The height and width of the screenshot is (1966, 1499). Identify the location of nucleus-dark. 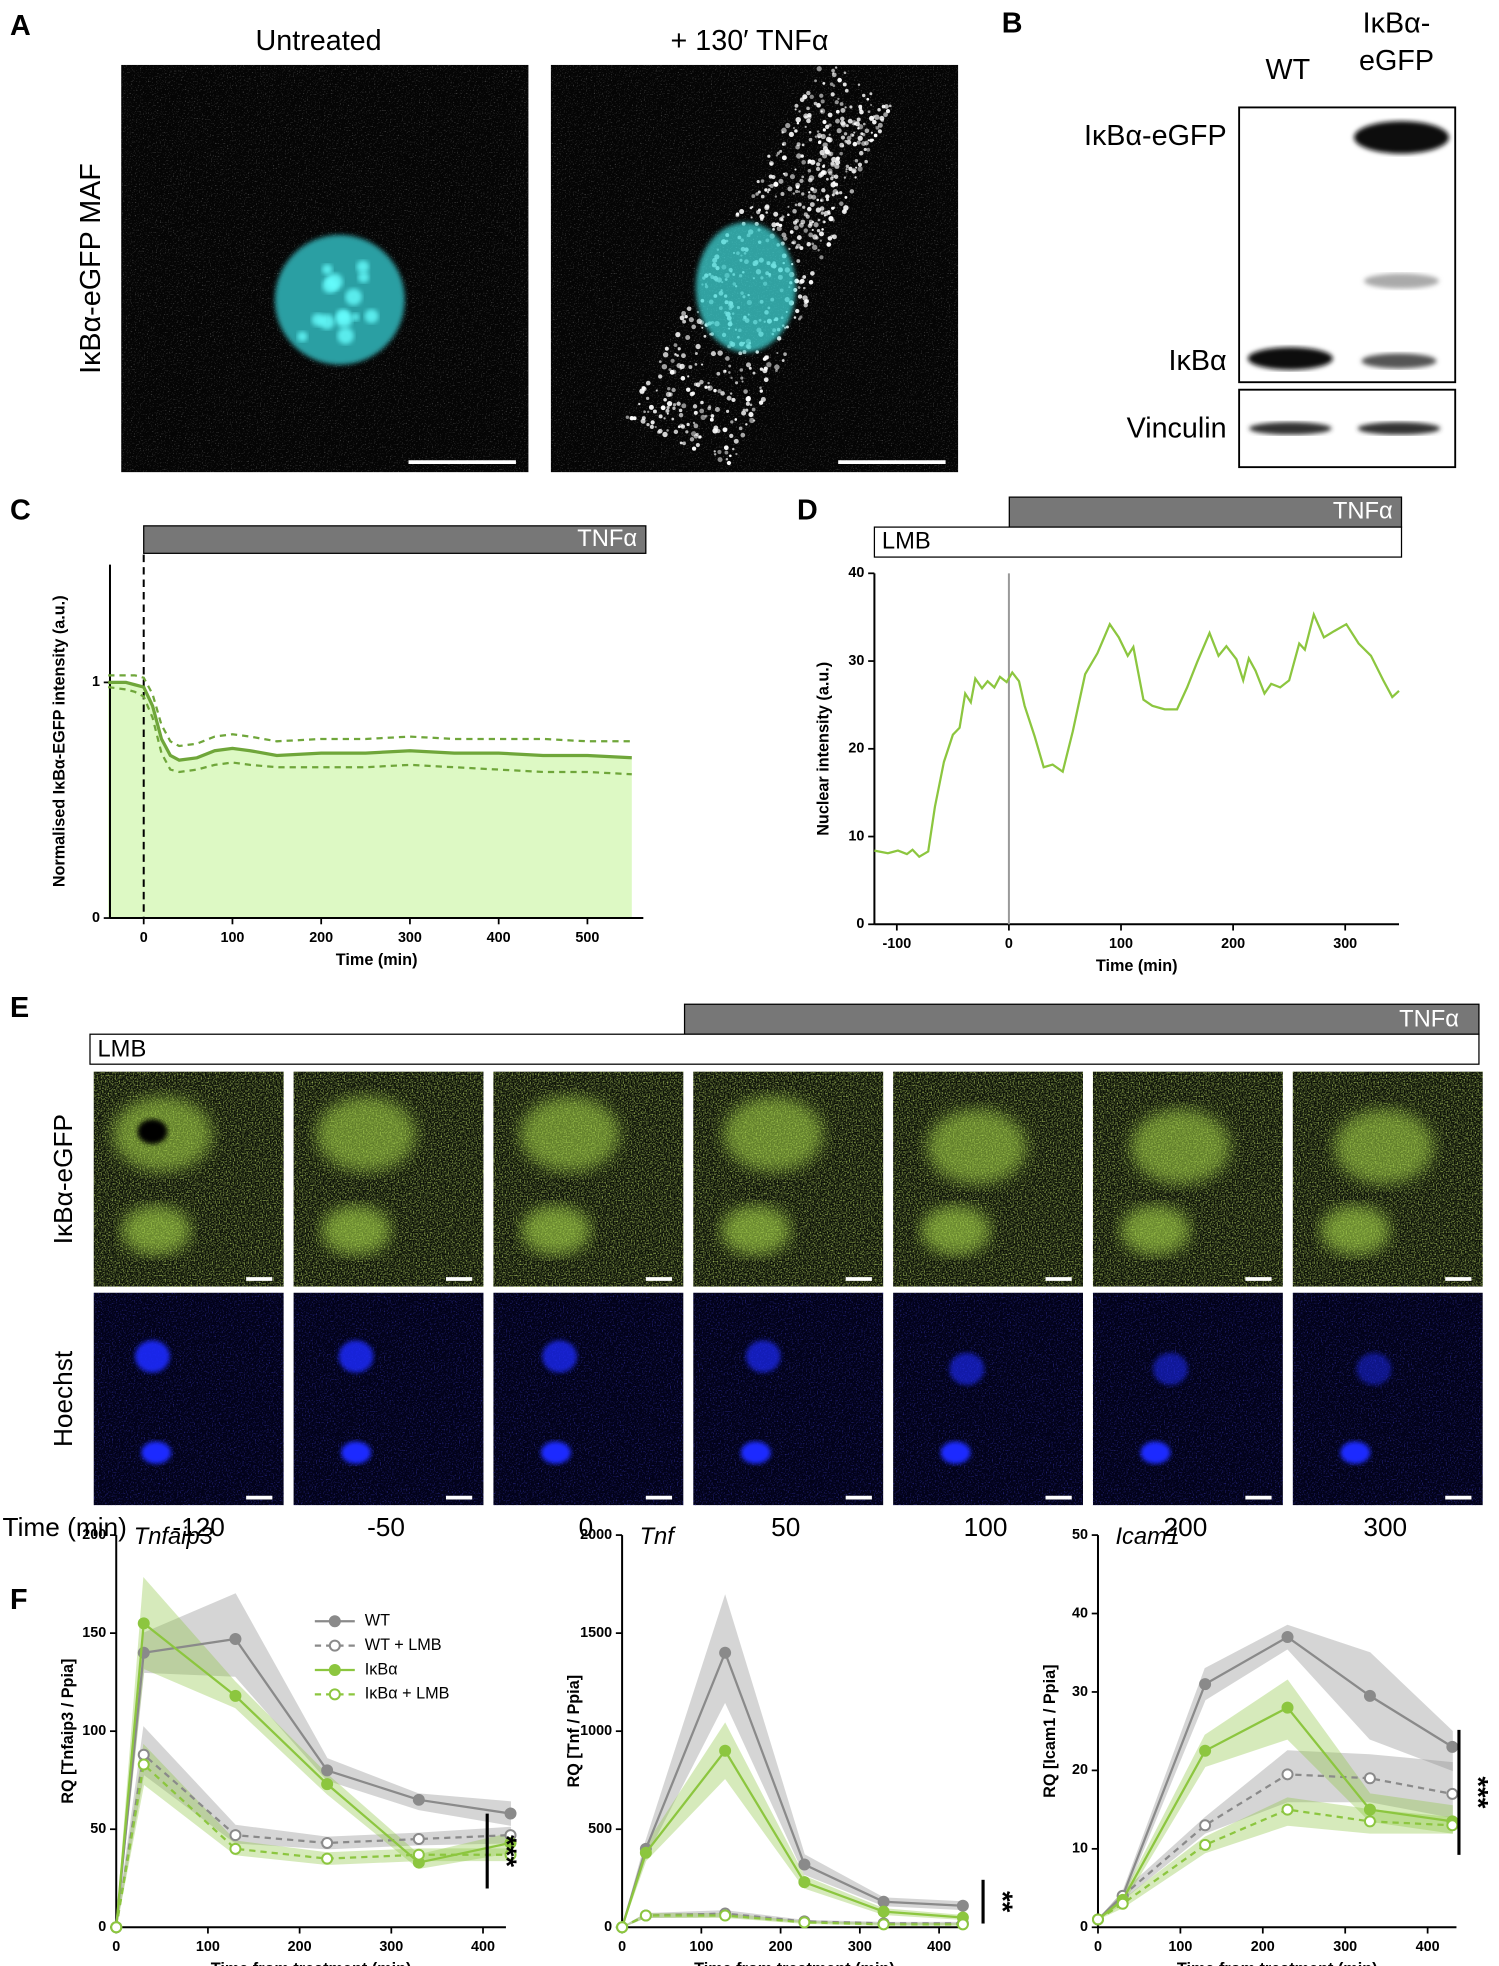
(152, 1132).